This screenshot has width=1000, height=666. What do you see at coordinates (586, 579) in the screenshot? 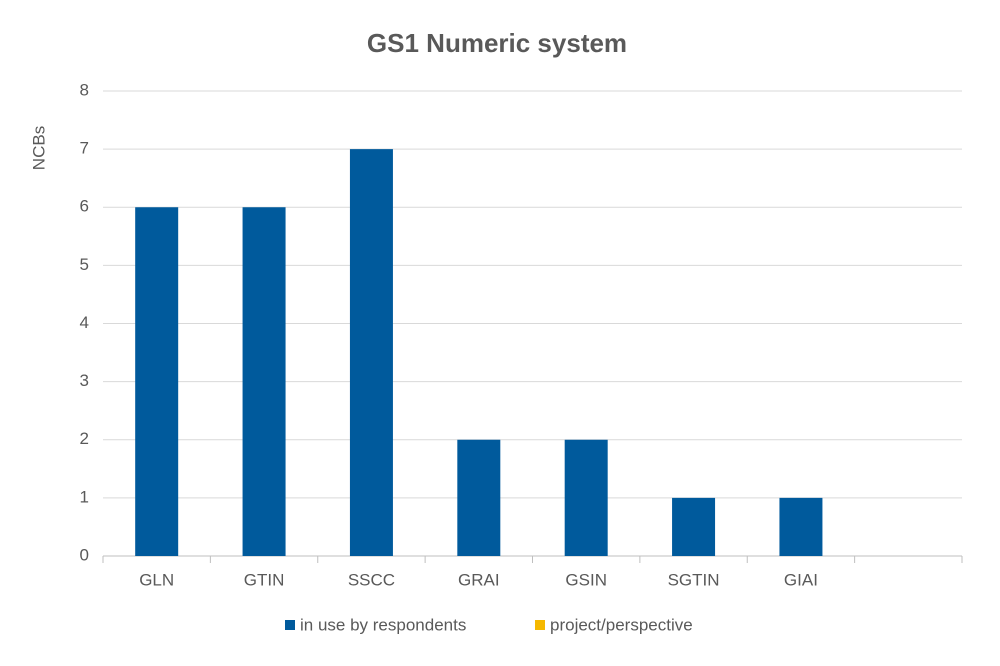
I see `x-tick-label: GSIN` at bounding box center [586, 579].